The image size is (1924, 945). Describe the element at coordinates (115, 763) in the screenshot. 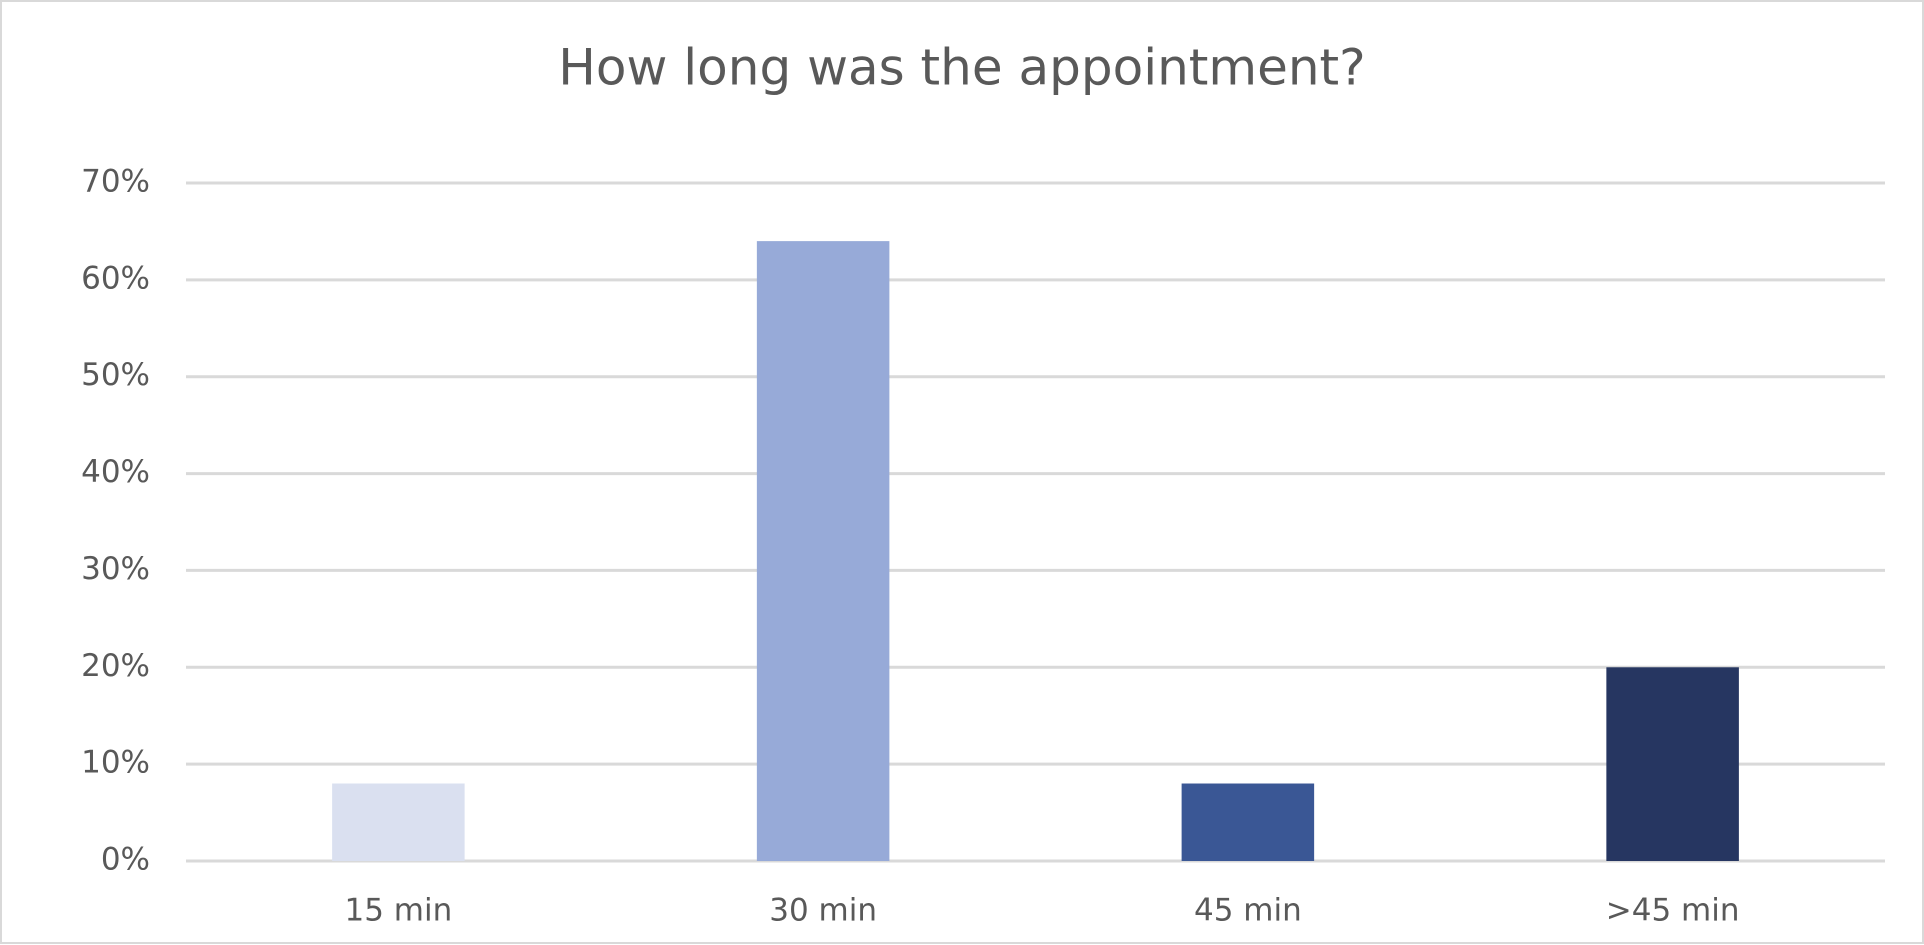

I see `y-tick-label: 10%` at that location.